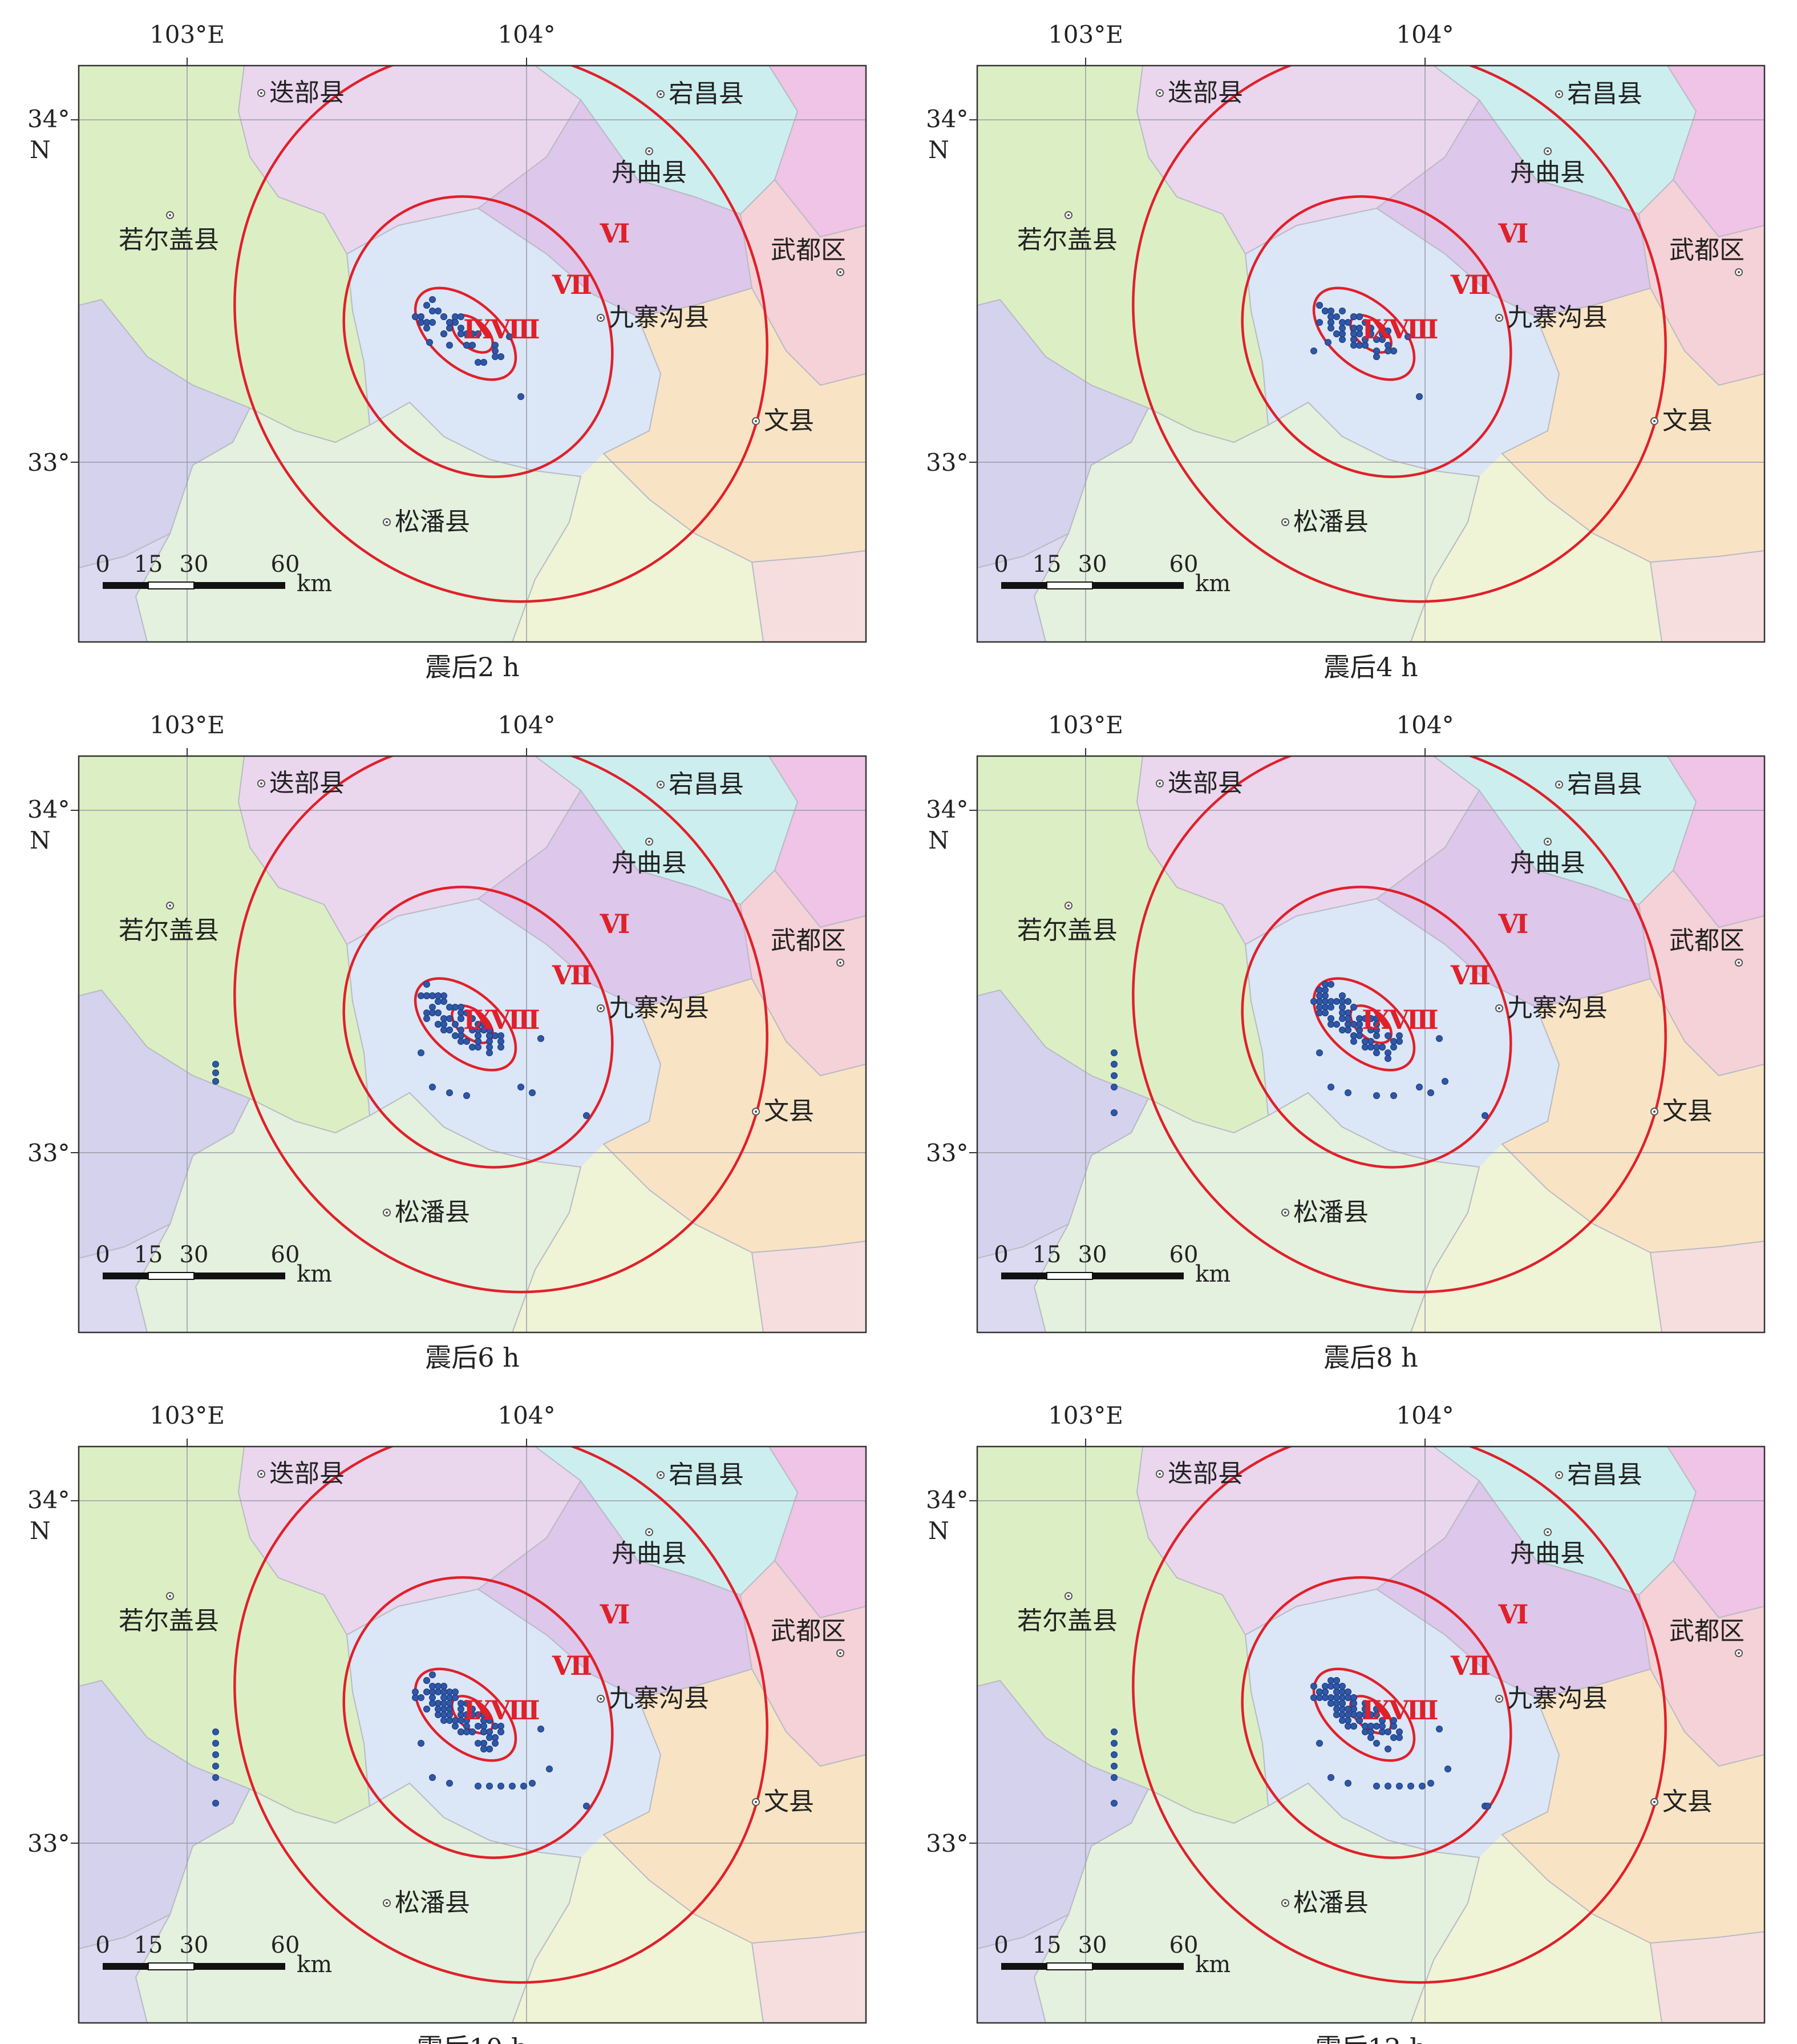  What do you see at coordinates (1184, 1255) in the screenshot?
I see `scale-tick-label: 60` at bounding box center [1184, 1255].